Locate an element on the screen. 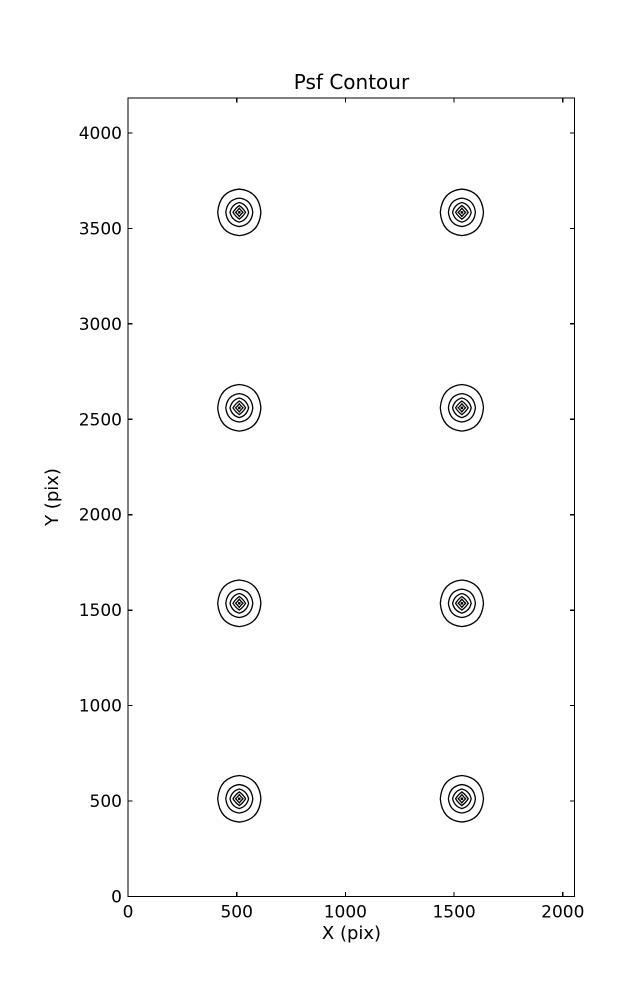 The height and width of the screenshot is (1000, 637). y-tick-label: 0 is located at coordinates (116, 898).